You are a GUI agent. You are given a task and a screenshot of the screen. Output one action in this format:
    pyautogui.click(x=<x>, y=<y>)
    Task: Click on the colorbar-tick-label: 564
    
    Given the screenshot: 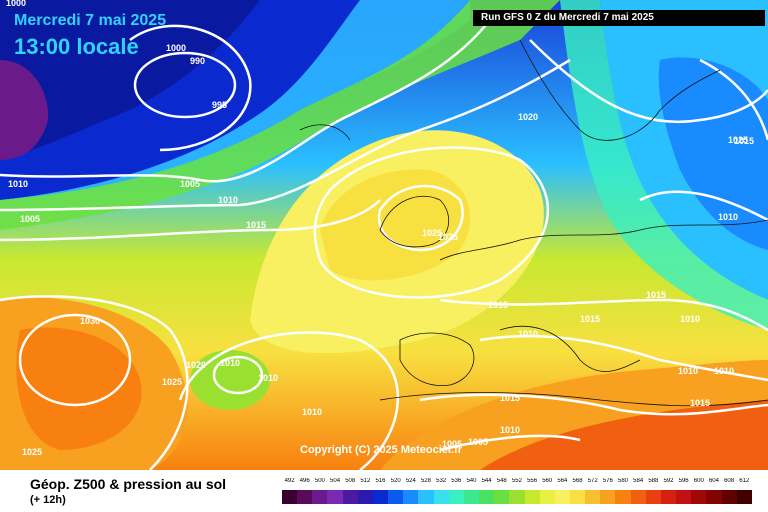 What is the action you would take?
    pyautogui.click(x=562, y=481)
    